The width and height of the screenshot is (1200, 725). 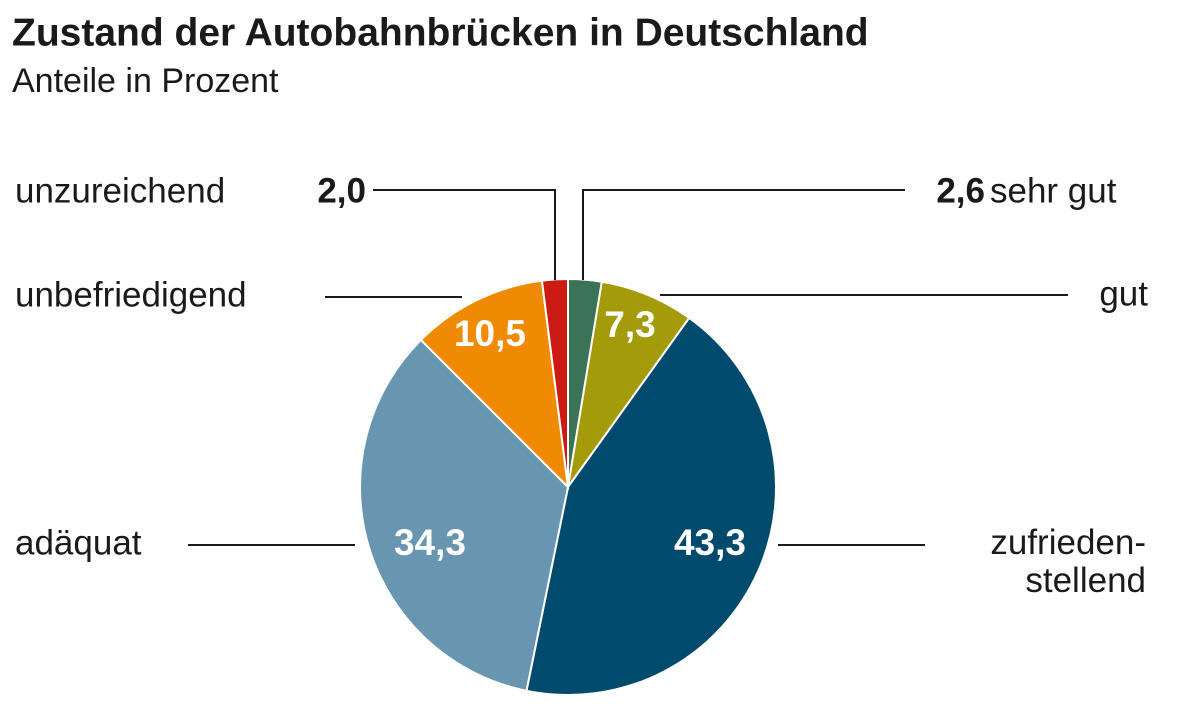 I want to click on category-label: adäquat, so click(x=78, y=542).